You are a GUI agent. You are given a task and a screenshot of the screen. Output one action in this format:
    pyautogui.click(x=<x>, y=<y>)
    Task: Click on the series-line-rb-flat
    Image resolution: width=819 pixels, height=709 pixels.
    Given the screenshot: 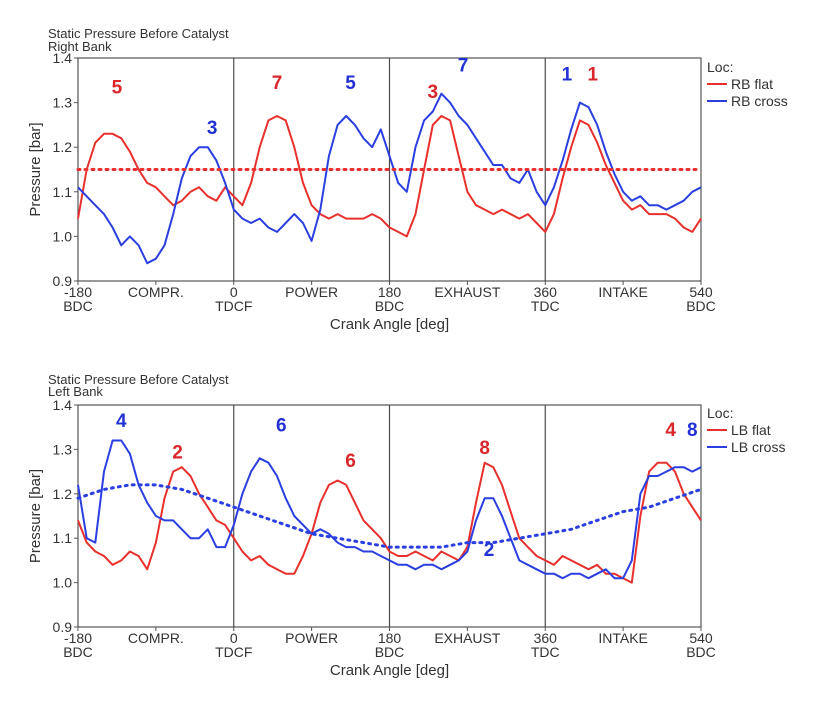 What is the action you would take?
    pyautogui.click(x=389, y=176)
    